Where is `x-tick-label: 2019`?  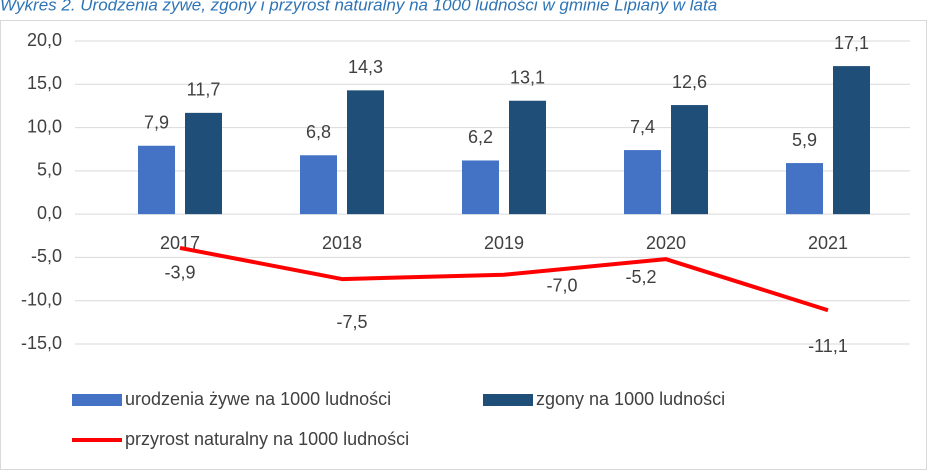
x-tick-label: 2019 is located at coordinates (504, 243).